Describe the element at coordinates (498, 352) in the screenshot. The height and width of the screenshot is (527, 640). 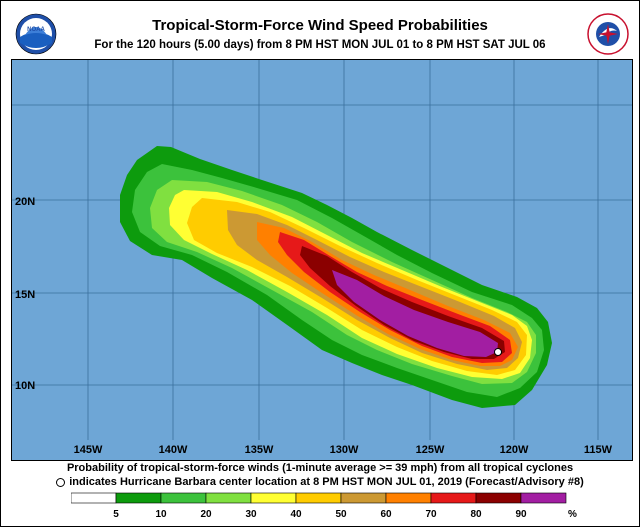
I see `storm-center-marker` at that location.